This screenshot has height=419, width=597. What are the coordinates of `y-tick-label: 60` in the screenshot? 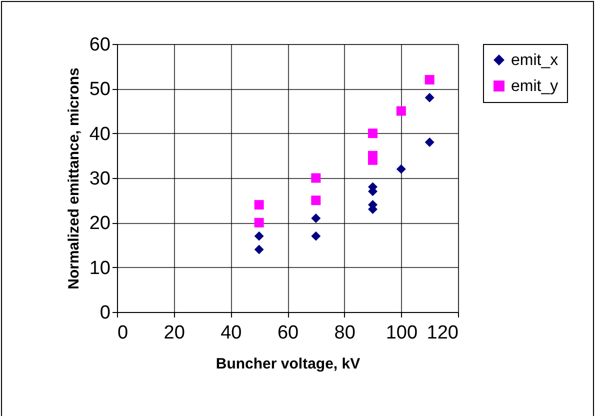 It's located at (99, 45).